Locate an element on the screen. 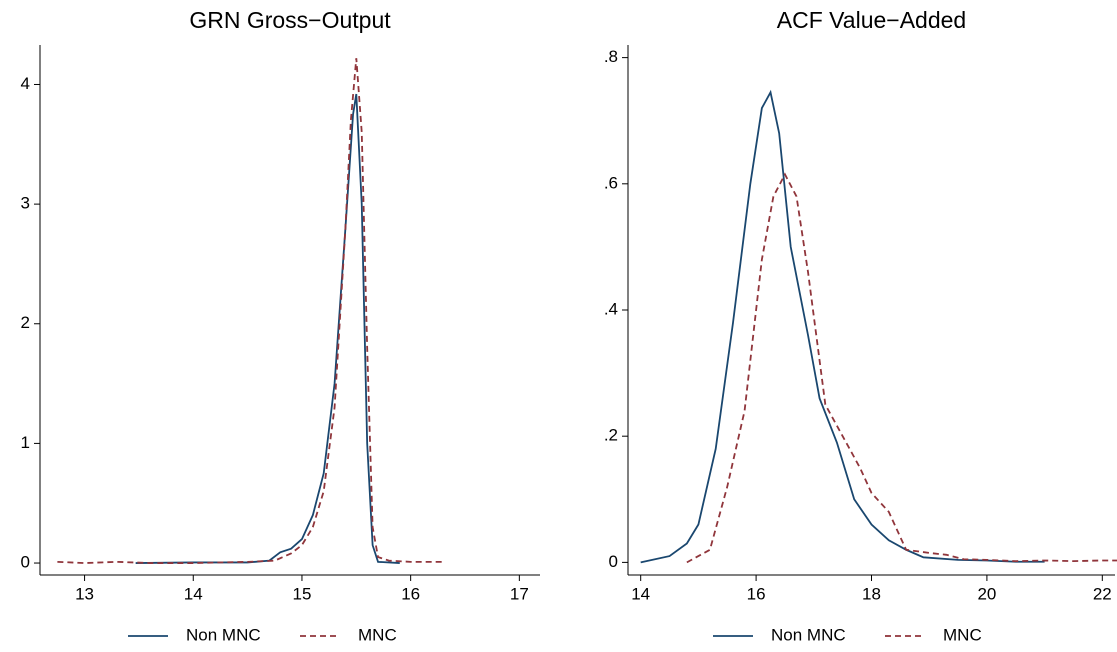  y-tick-label: 3 is located at coordinates (25, 203).